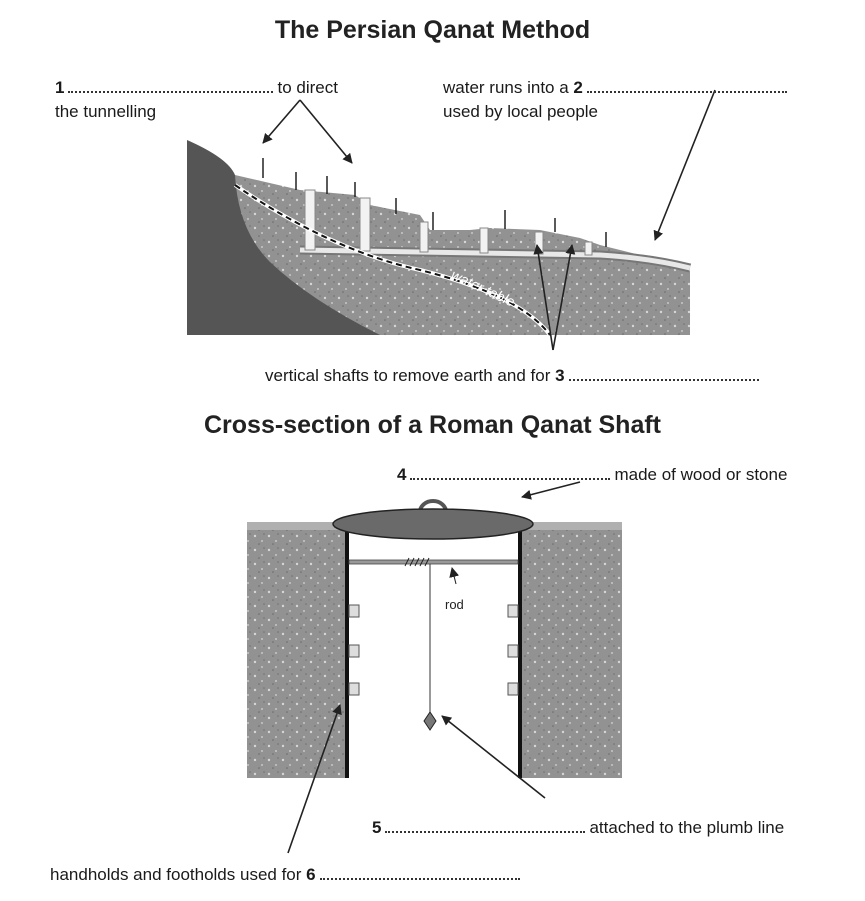  Describe the element at coordinates (506, 87) in the screenshot. I see `label-text: water runs into a` at that location.